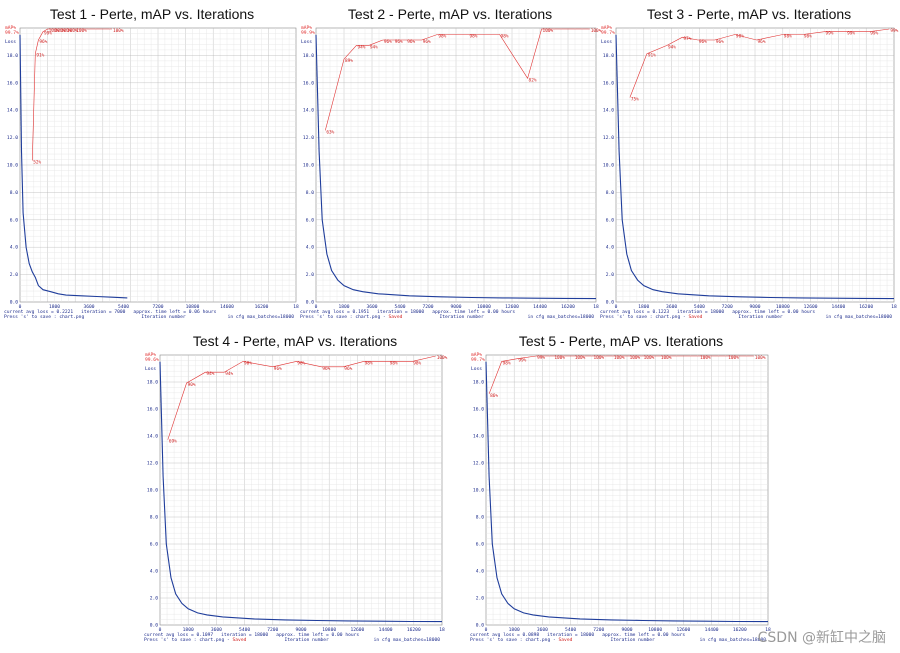 This screenshot has height=653, width=900. What do you see at coordinates (687, 39) in the screenshot?
I see `map-data-label: 97%` at bounding box center [687, 39].